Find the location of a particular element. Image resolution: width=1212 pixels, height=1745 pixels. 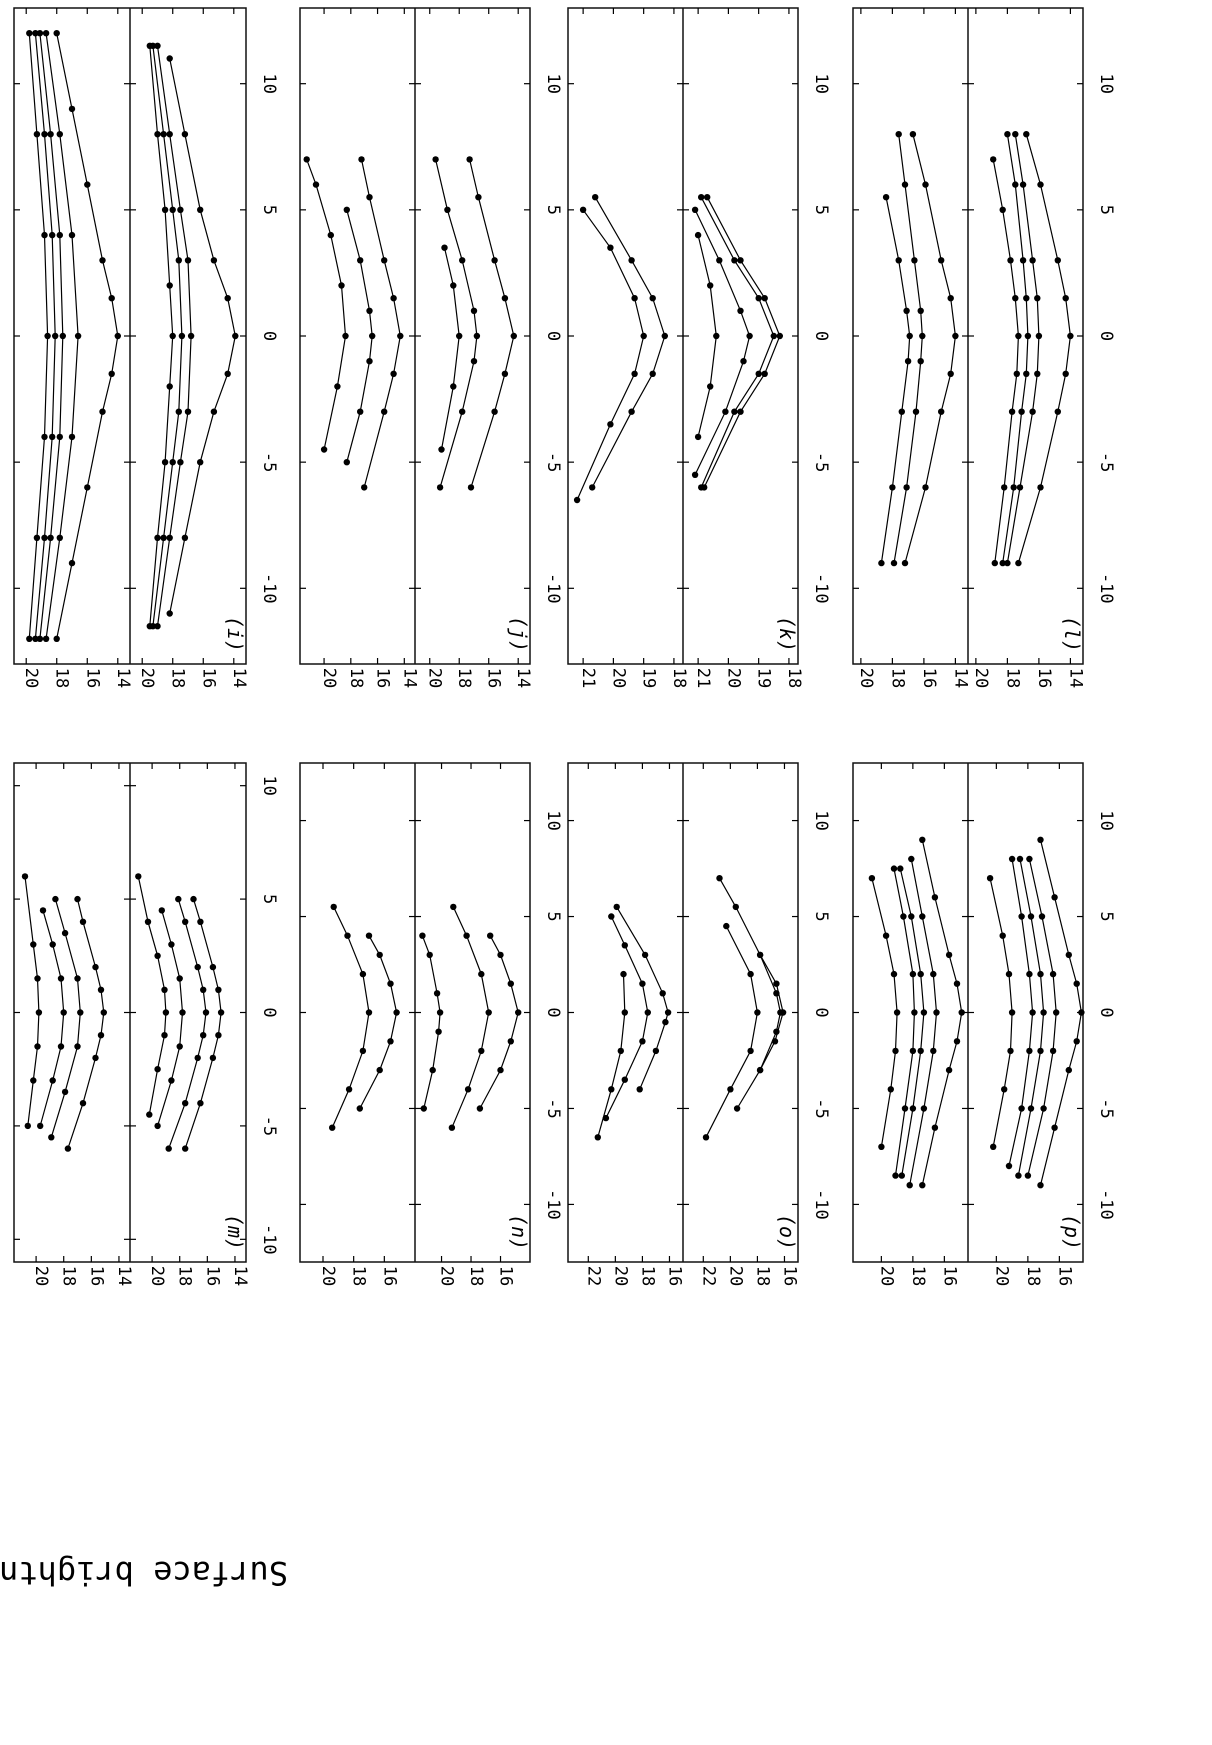

y-tick-label: 14 is located at coordinates (239, 678).